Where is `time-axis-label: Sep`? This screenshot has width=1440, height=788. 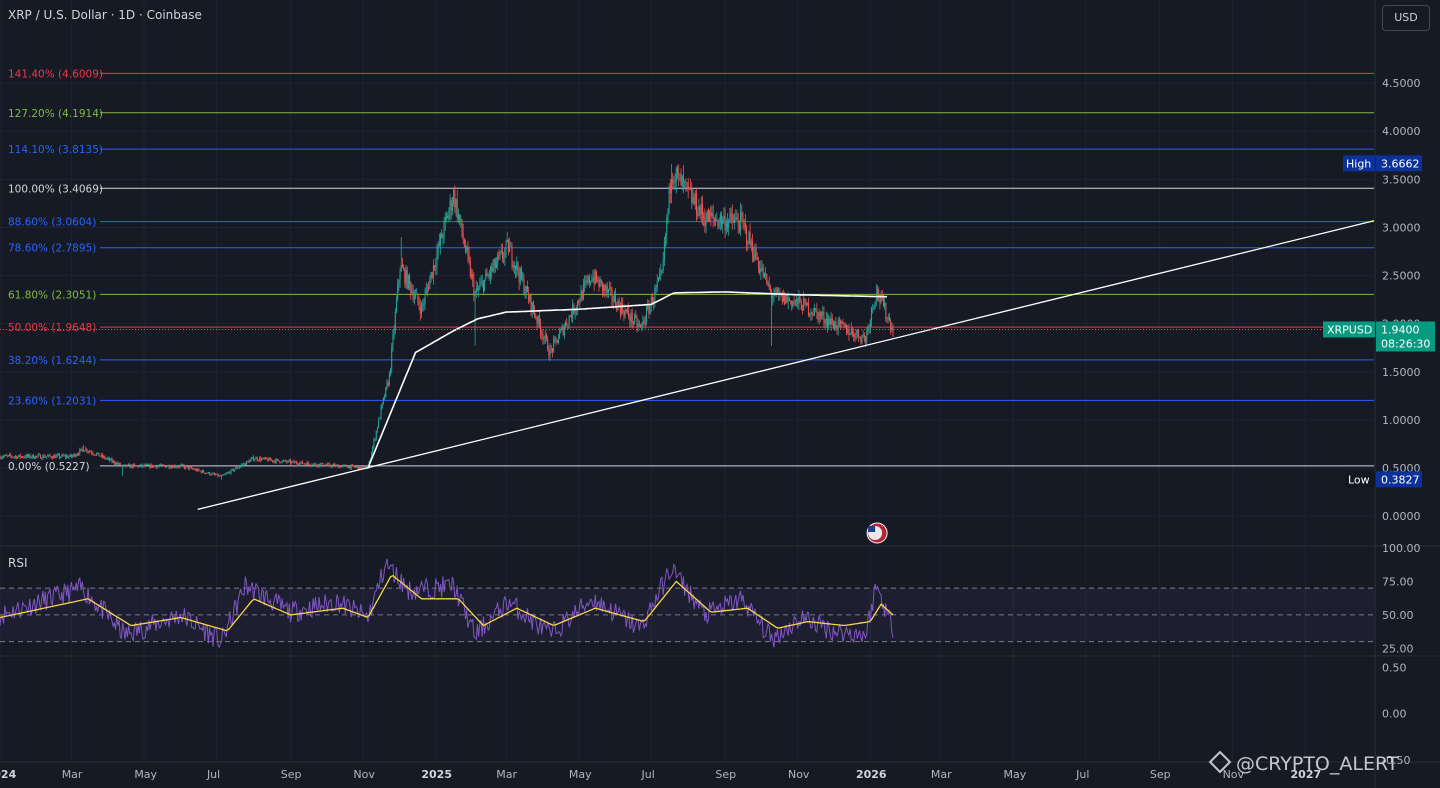 time-axis-label: Sep is located at coordinates (1160, 774).